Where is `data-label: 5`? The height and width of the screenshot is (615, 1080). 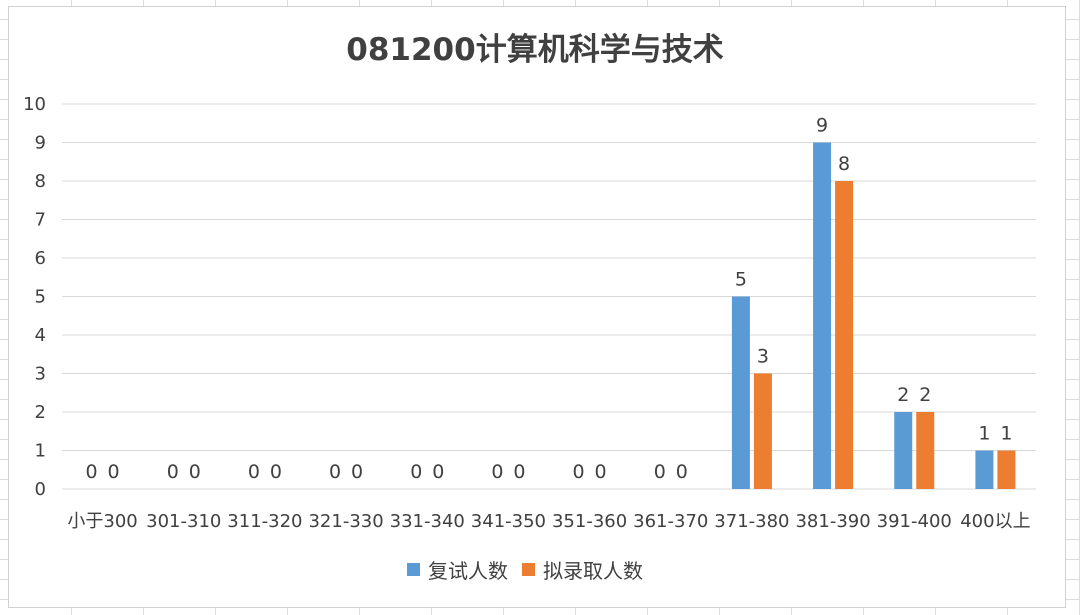
data-label: 5 is located at coordinates (741, 280).